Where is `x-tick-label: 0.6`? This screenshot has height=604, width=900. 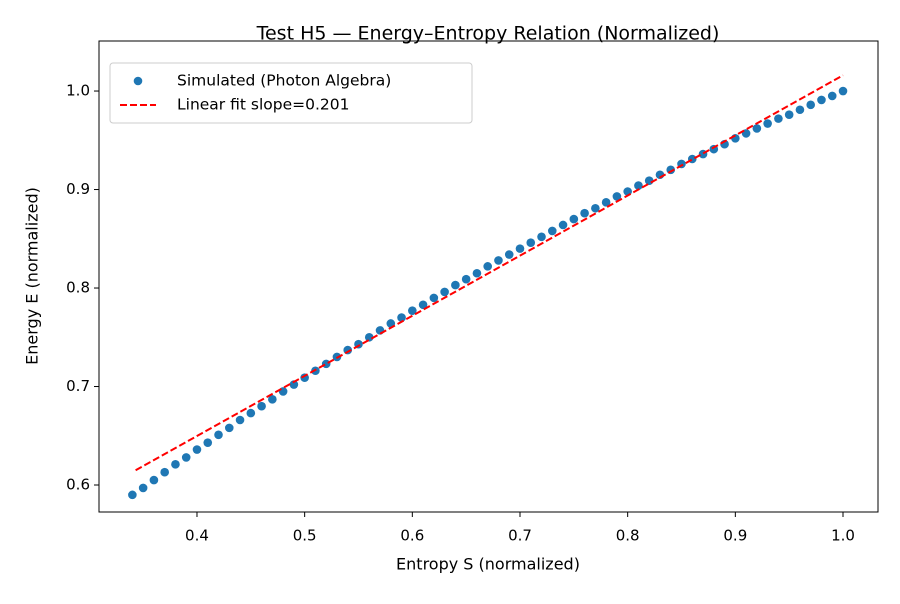 x-tick-label: 0.6 is located at coordinates (412, 536).